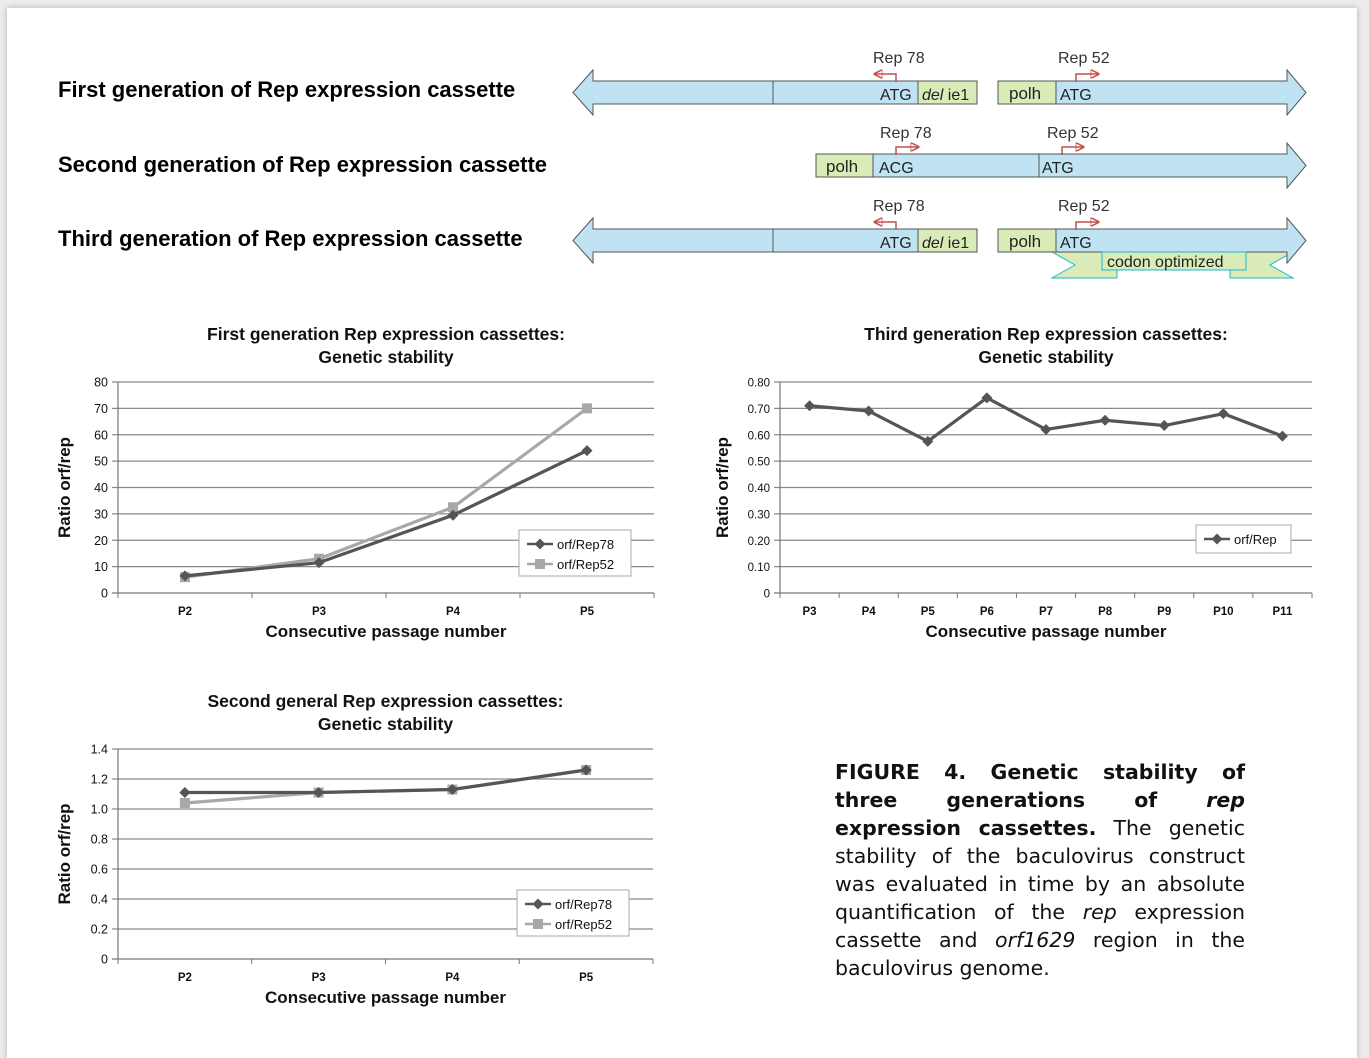  Describe the element at coordinates (386, 701) in the screenshot. I see `chart-title: Second general Rep expression cassettes:` at that location.